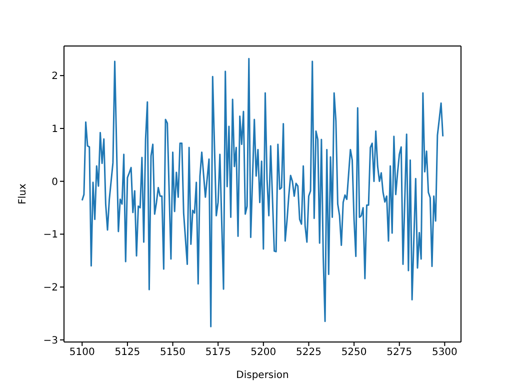 Image resolution: width=512 pixels, height=384 pixels. I want to click on x-tick-label: 5300, so click(445, 352).